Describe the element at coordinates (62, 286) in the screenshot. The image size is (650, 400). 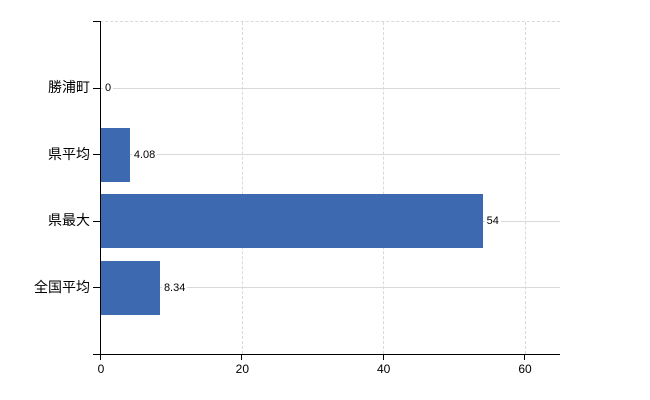
I see `category-label: 全国平均` at that location.